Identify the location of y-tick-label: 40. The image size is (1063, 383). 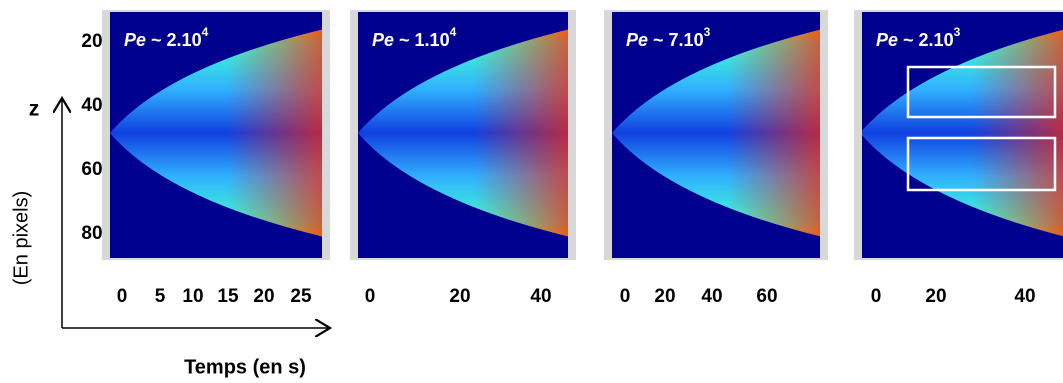
(91, 105).